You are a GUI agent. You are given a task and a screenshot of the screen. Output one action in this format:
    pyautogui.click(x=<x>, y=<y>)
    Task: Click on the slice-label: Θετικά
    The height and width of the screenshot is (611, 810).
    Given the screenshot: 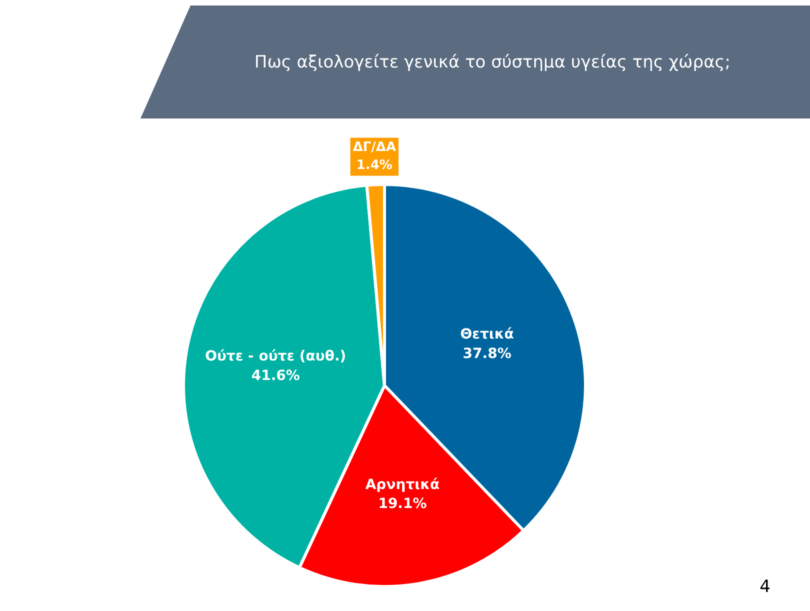 What is the action you would take?
    pyautogui.click(x=487, y=334)
    